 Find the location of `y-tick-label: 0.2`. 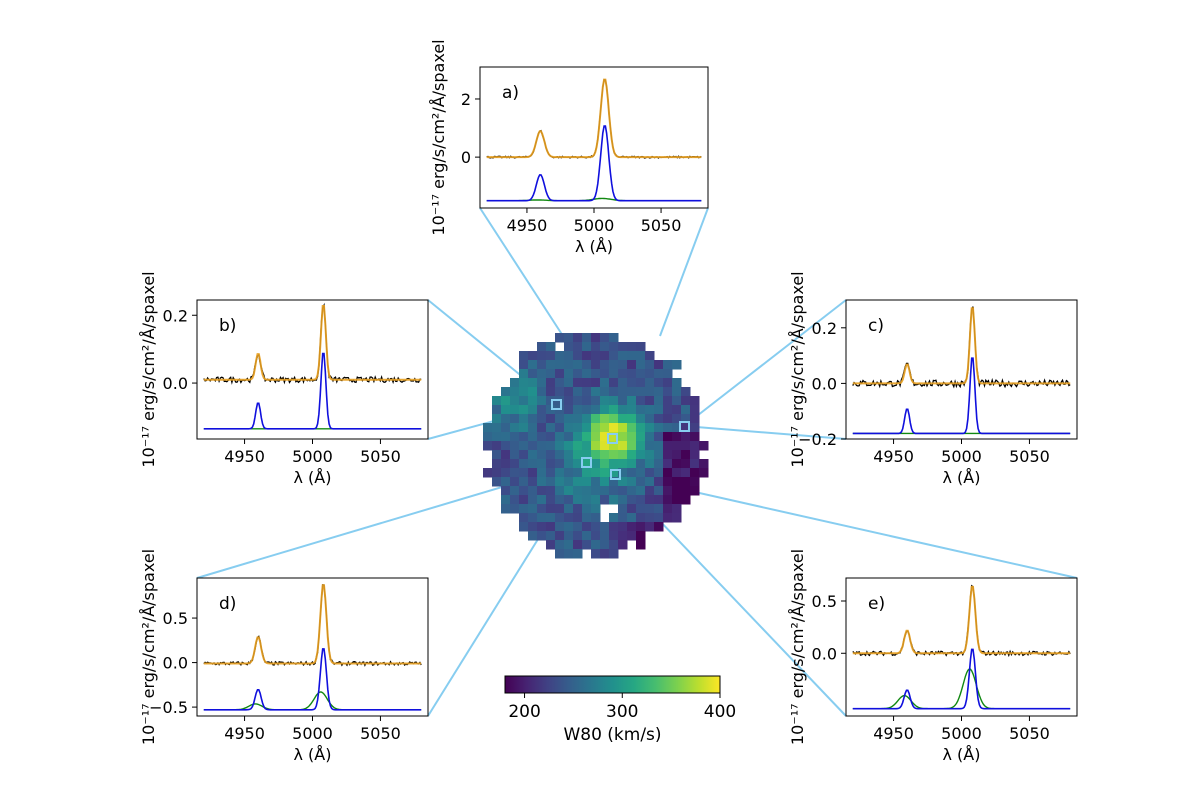

y-tick-label: 0.2 is located at coordinates (824, 328).